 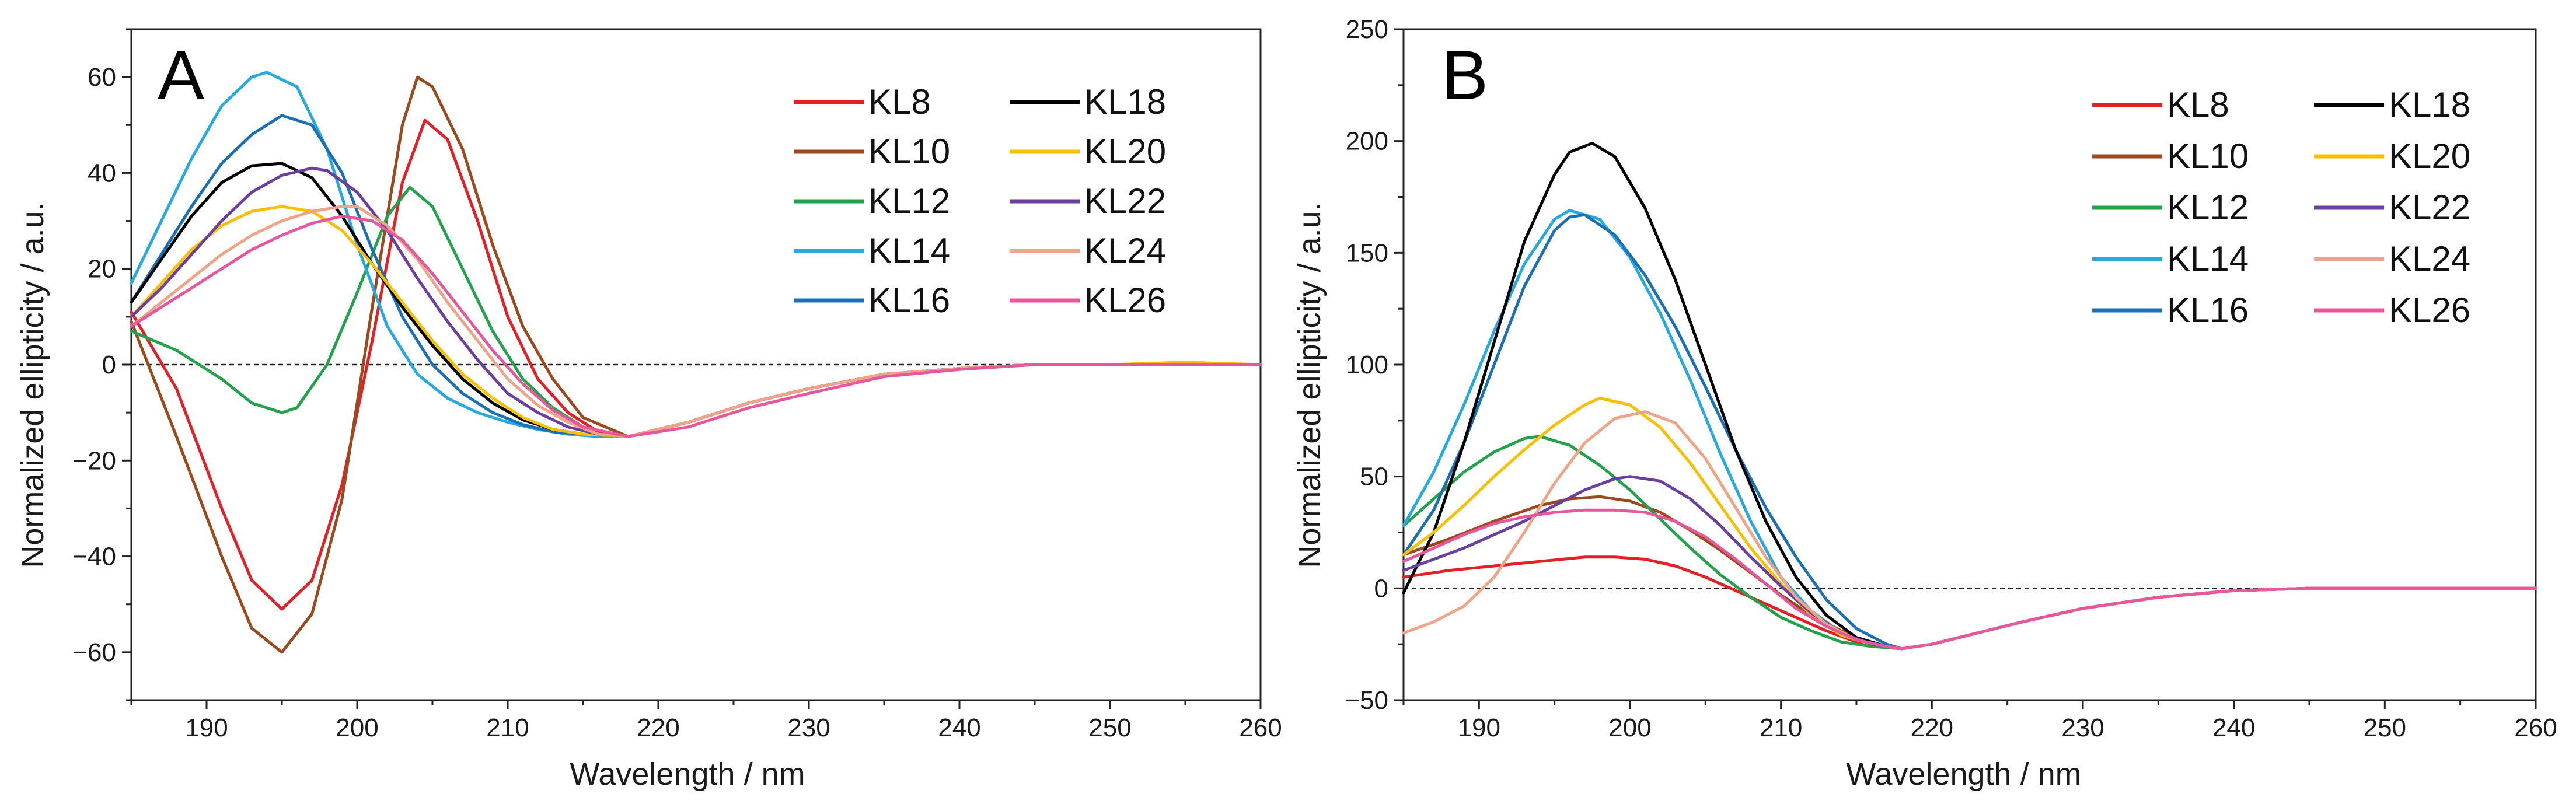 What do you see at coordinates (32, 385) in the screenshot?
I see `panel-a-y-axis-title: Normalized ellipticity / a.u.` at bounding box center [32, 385].